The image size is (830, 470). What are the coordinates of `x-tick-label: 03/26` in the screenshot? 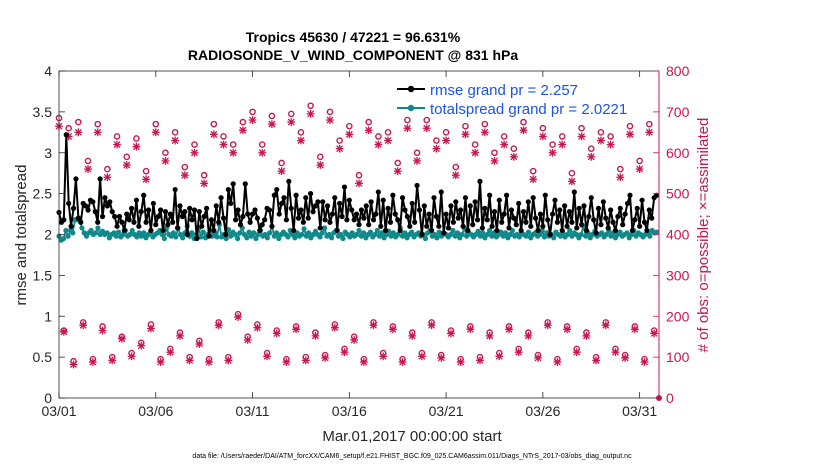 It's located at (542, 411).